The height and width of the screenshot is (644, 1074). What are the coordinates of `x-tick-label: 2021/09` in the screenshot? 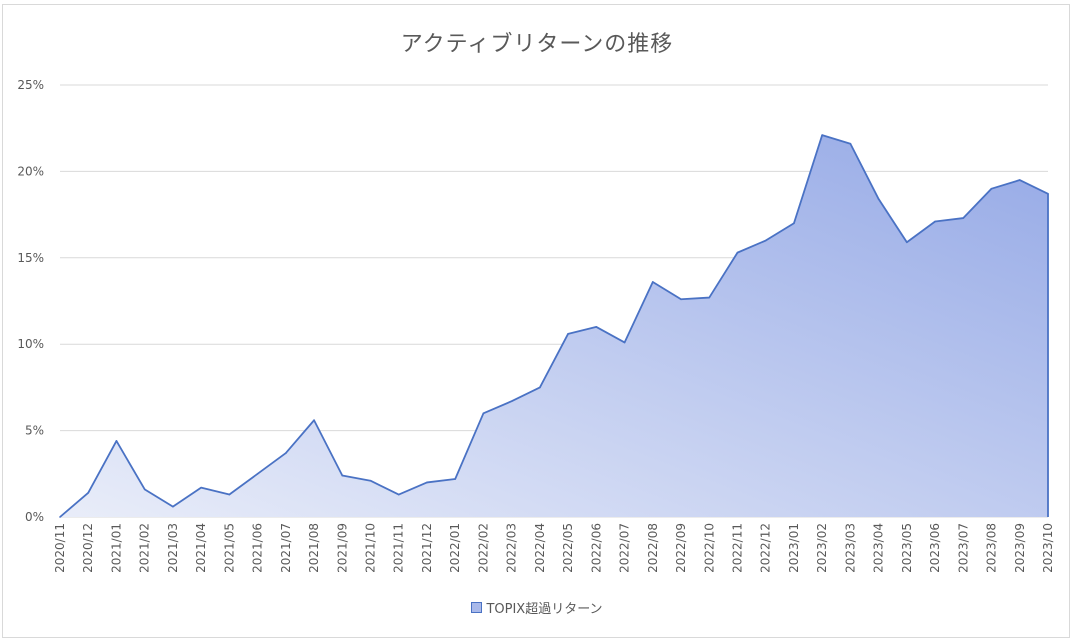 It's located at (342, 548).